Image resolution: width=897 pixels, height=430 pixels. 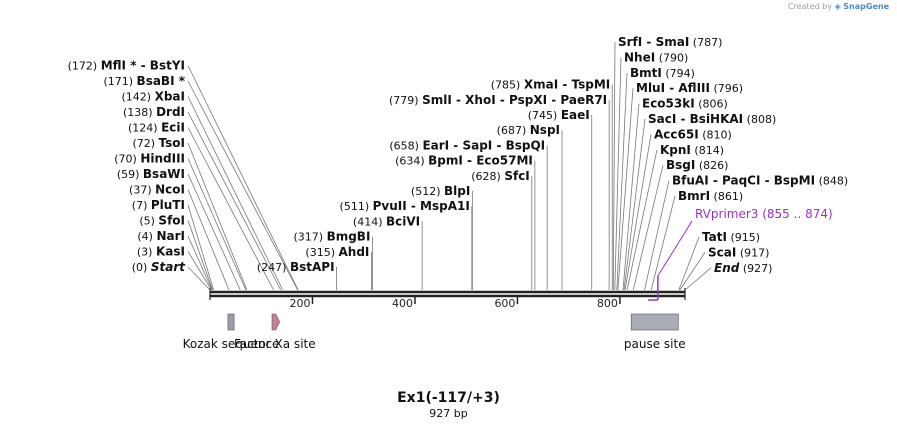 I want to click on site-label-bpmi-eco57mi: (634) BpmI - Eco57MI, so click(x=464, y=161).